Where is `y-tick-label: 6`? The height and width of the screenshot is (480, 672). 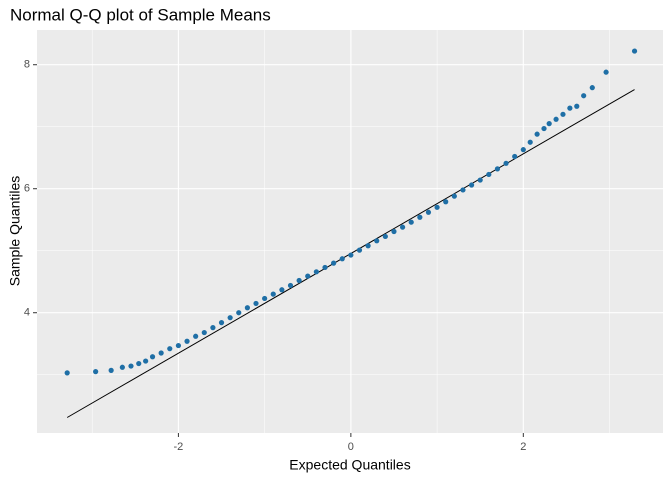
y-tick-label: 6 is located at coordinates (27, 189).